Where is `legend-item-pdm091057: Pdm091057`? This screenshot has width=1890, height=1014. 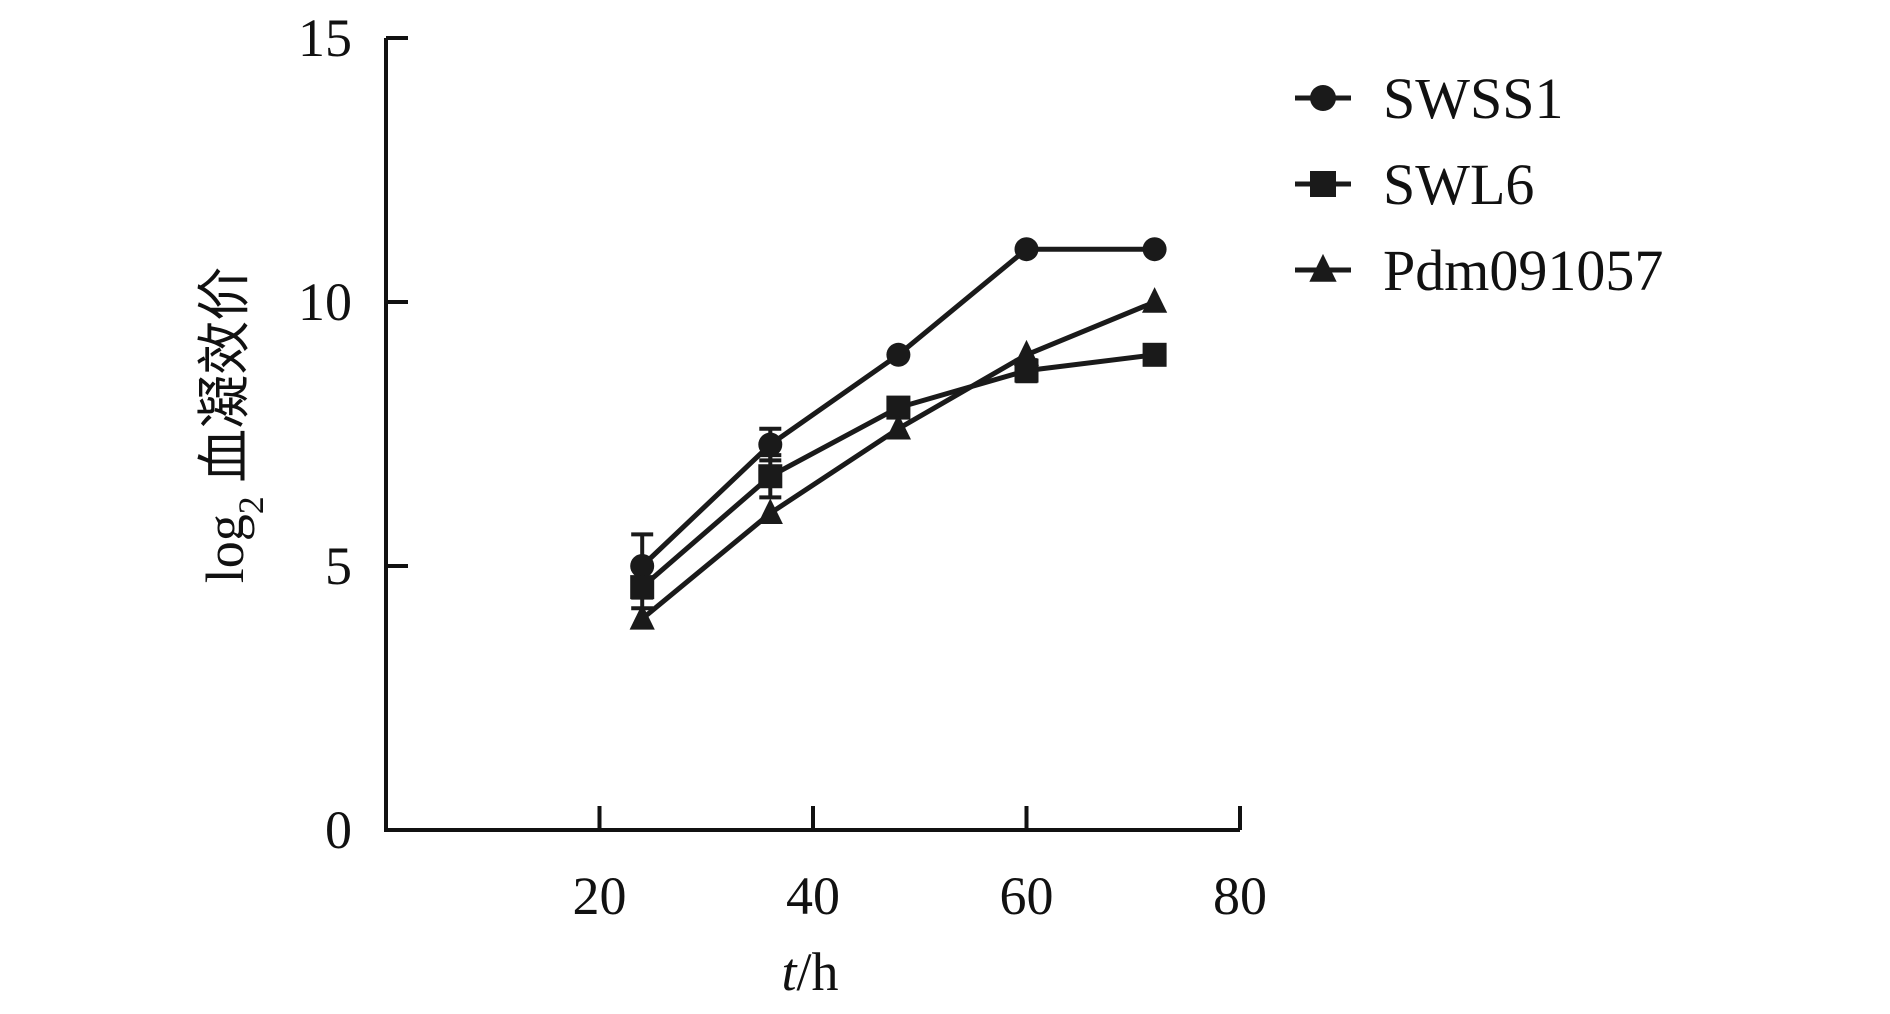
legend-item-pdm091057: Pdm091057 is located at coordinates (1479, 270).